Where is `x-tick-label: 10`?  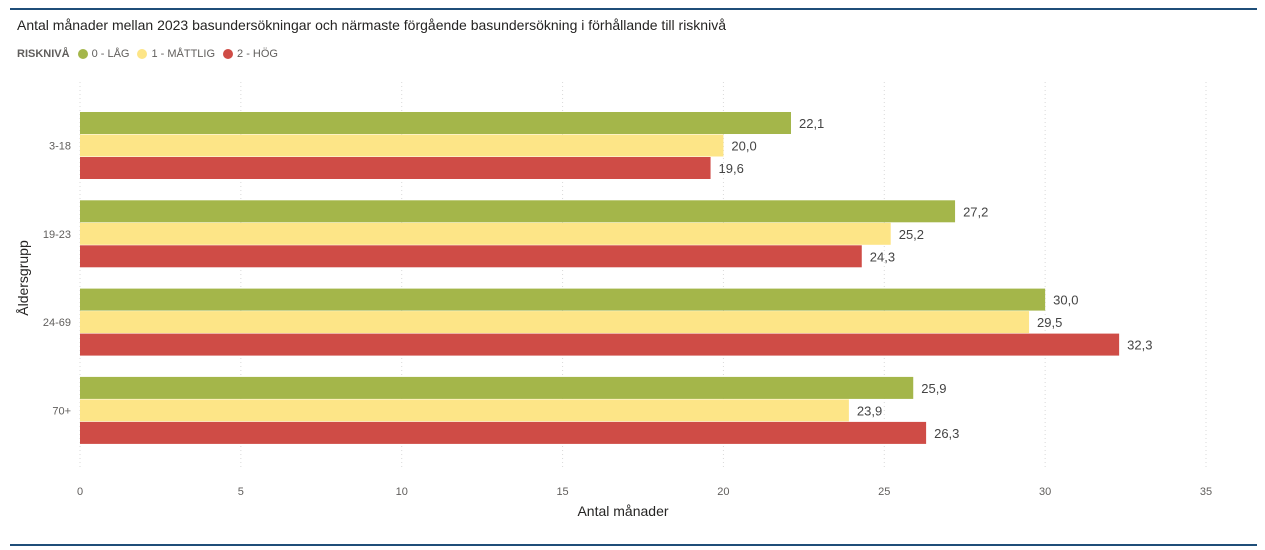
x-tick-label: 10 is located at coordinates (402, 492).